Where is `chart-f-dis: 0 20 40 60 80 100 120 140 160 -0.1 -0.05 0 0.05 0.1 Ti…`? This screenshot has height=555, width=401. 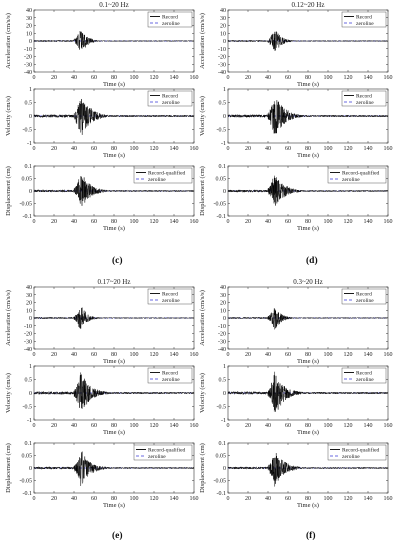 chart-f-dis: 0 20 40 60 80 100 120 140 160 -0.1 -0.05 0 0.05 0.1 Ti… is located at coordinates (296, 475).